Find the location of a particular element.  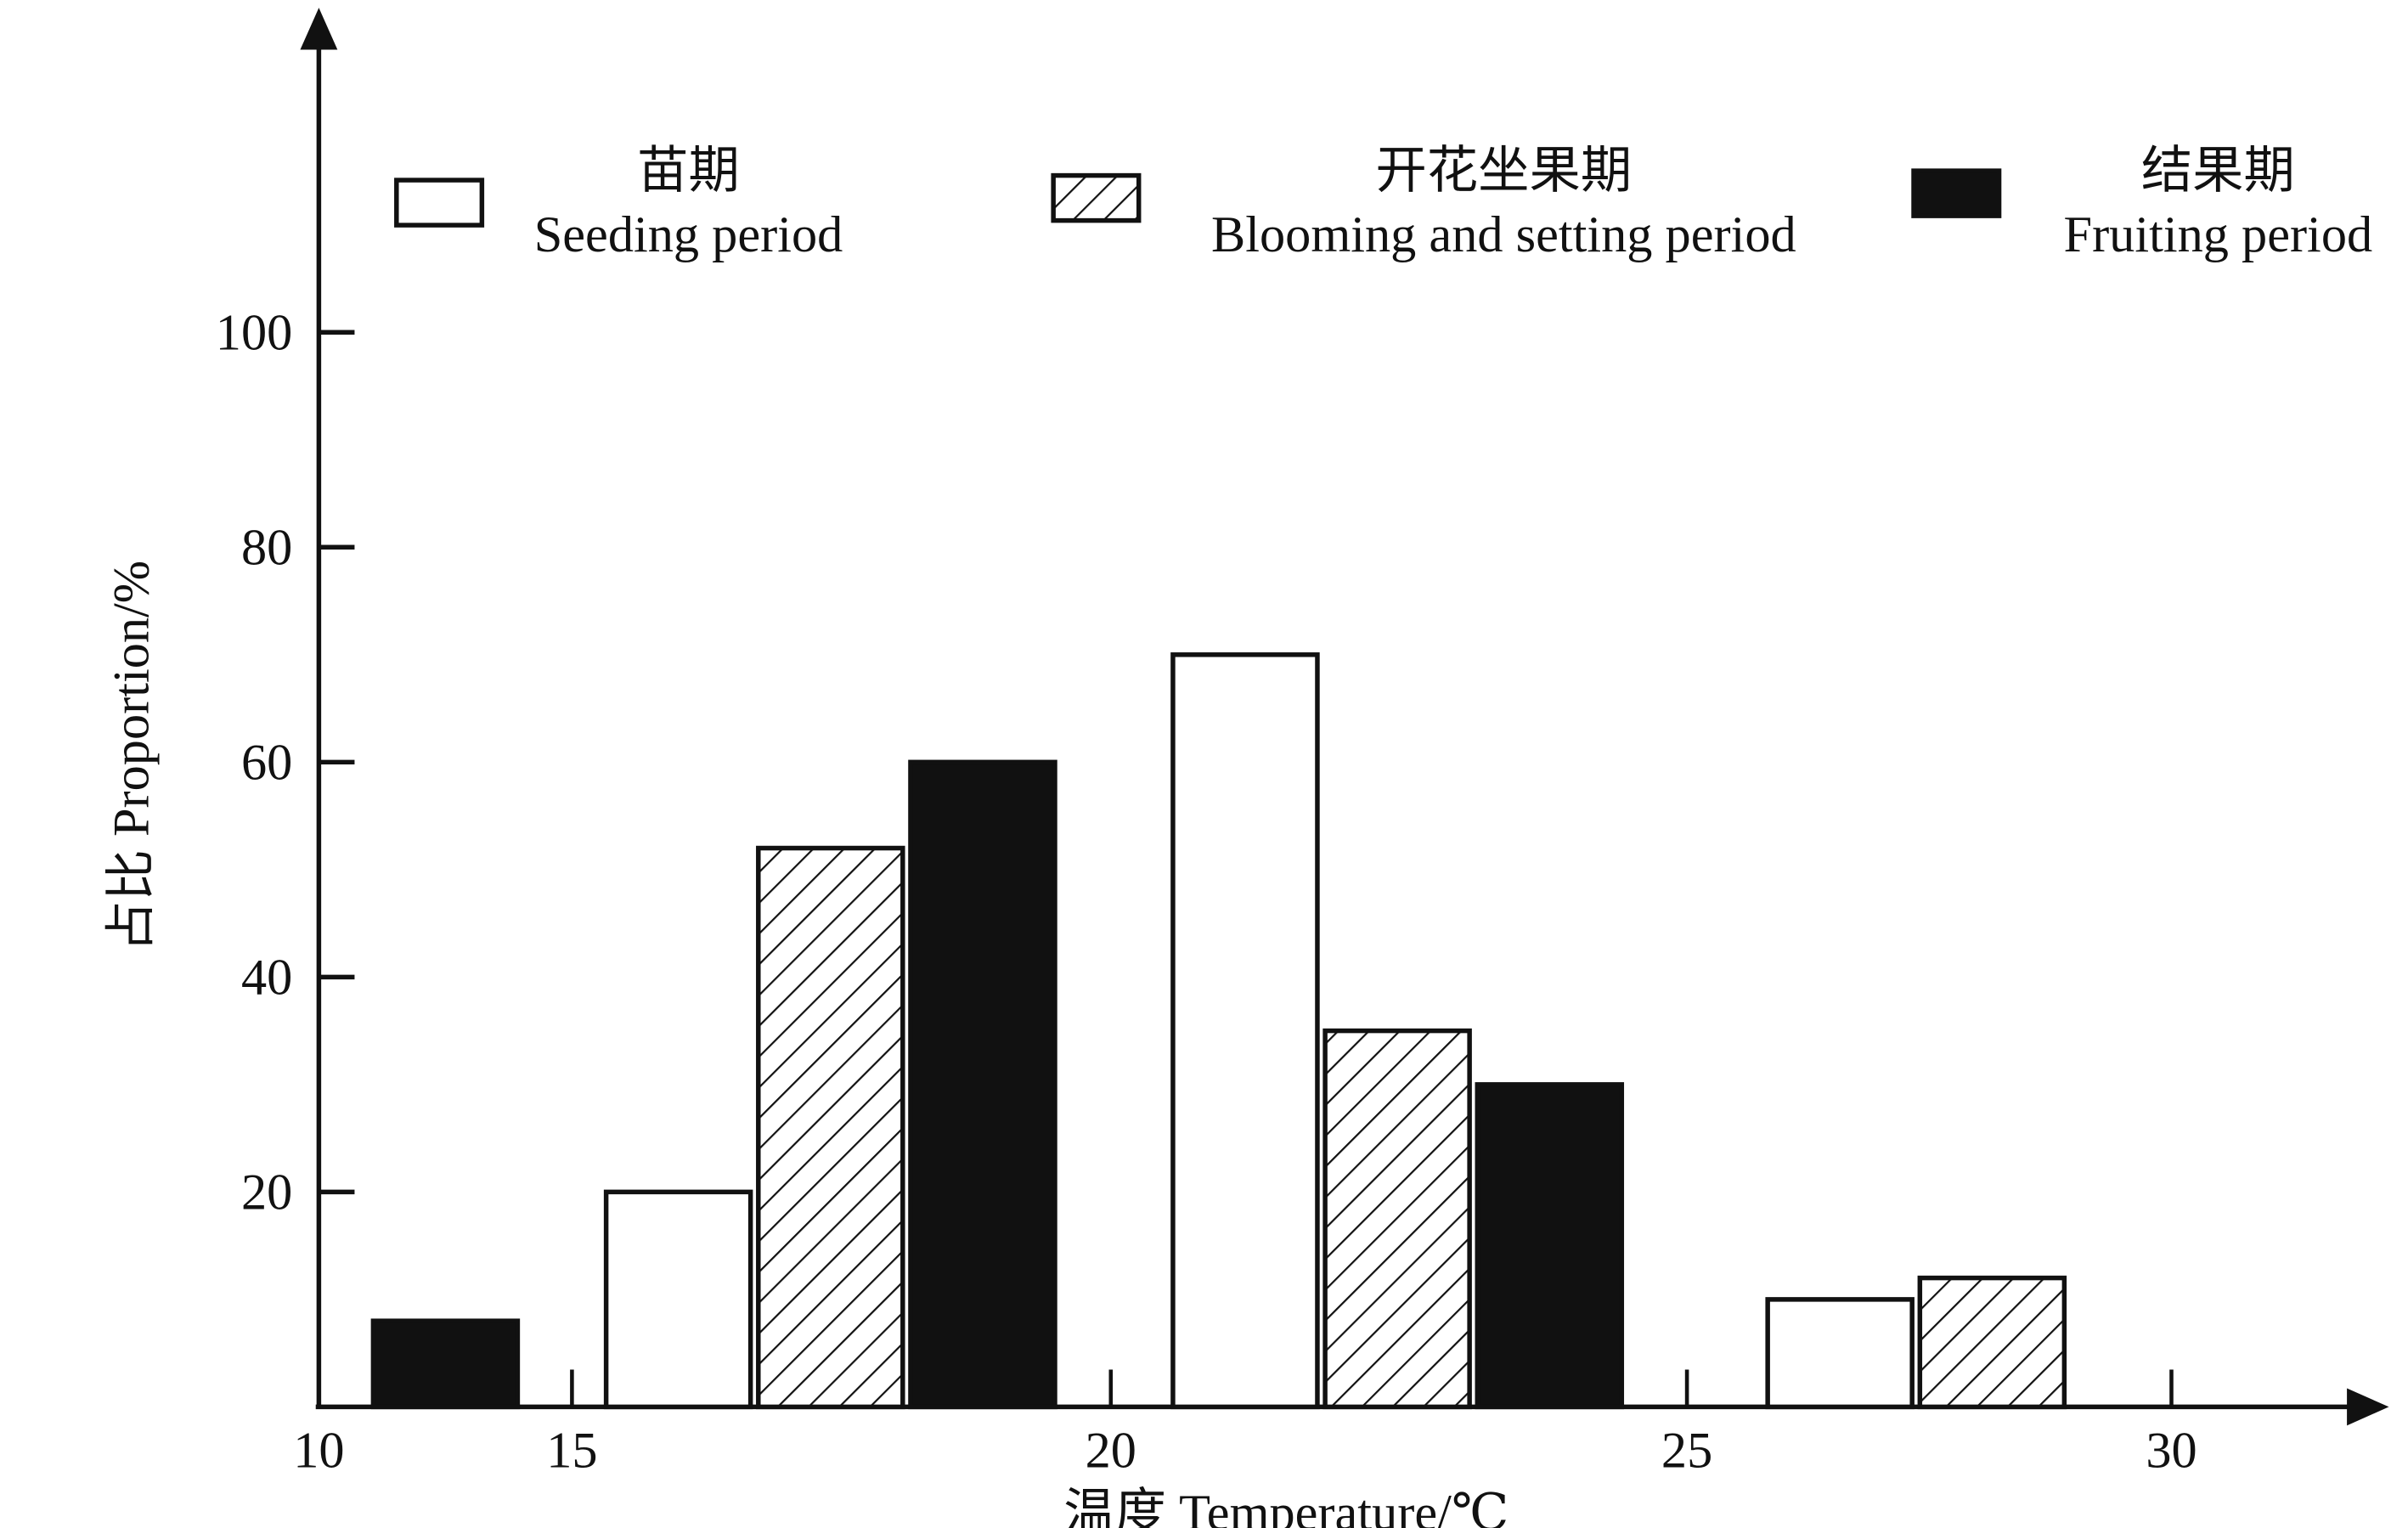

x-tick-label: 25 is located at coordinates (1687, 1451).